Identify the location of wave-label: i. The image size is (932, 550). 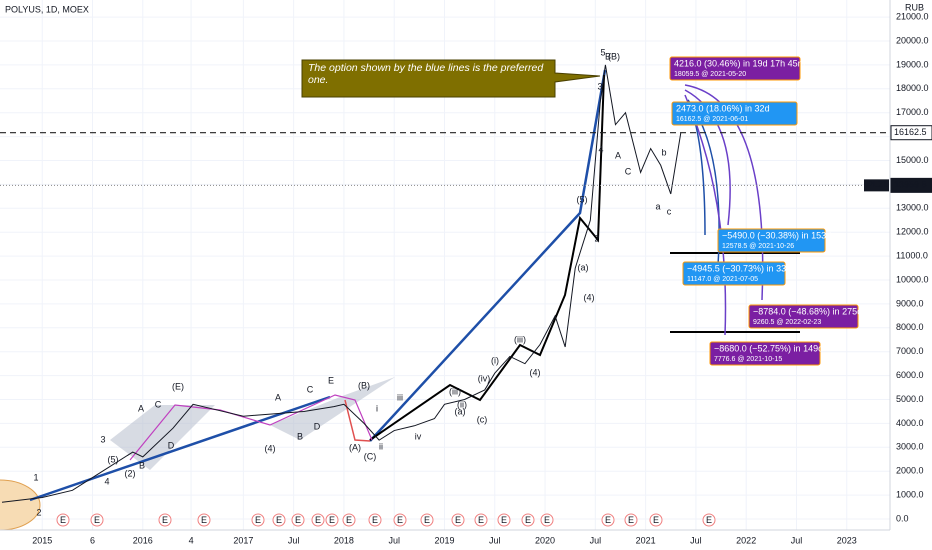
(377, 408).